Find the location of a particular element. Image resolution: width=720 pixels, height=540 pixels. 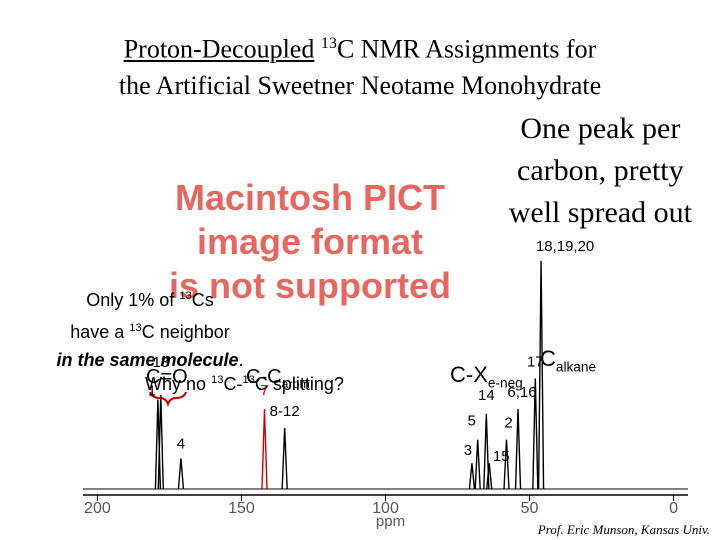

note-part: Only 1% of is located at coordinates (133, 300).